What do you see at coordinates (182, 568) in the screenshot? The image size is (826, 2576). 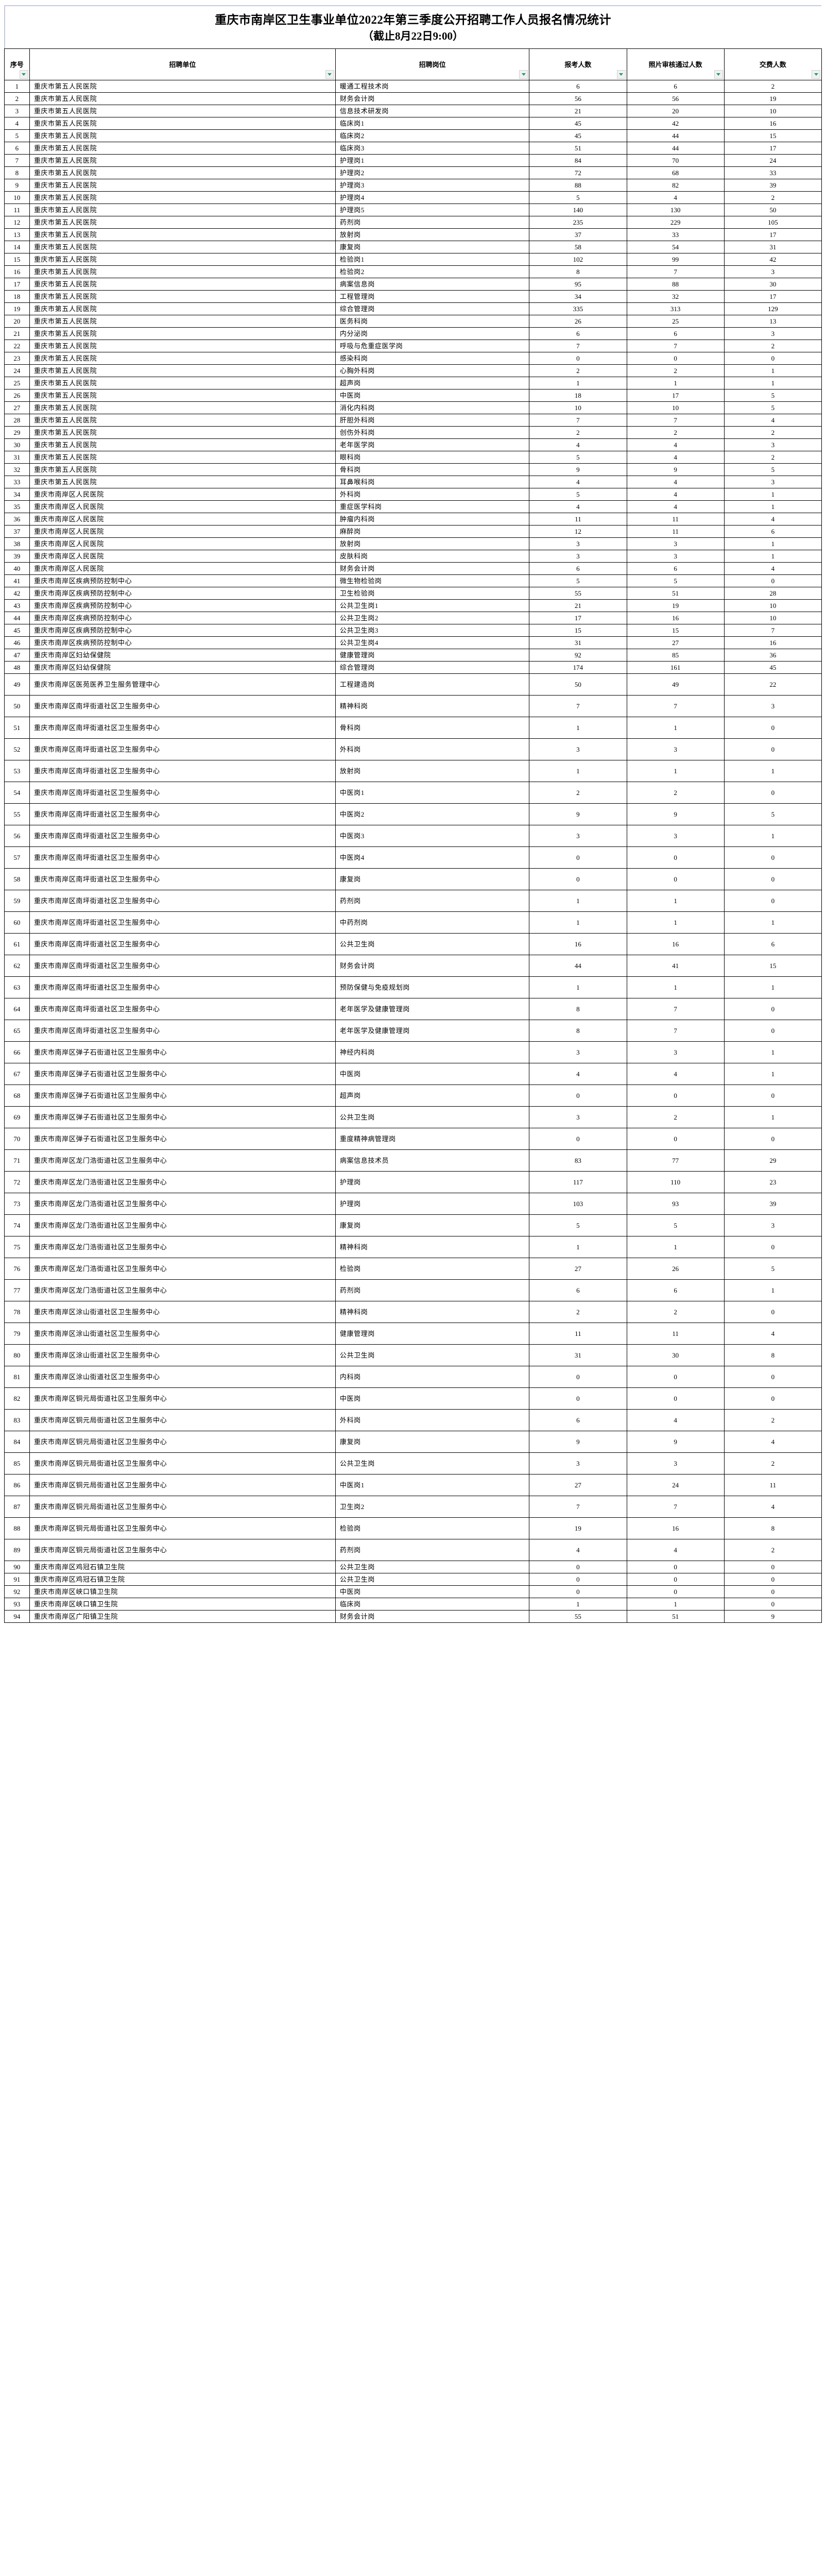 I see `cell-unit: 重庆市南岸区人民医院` at bounding box center [182, 568].